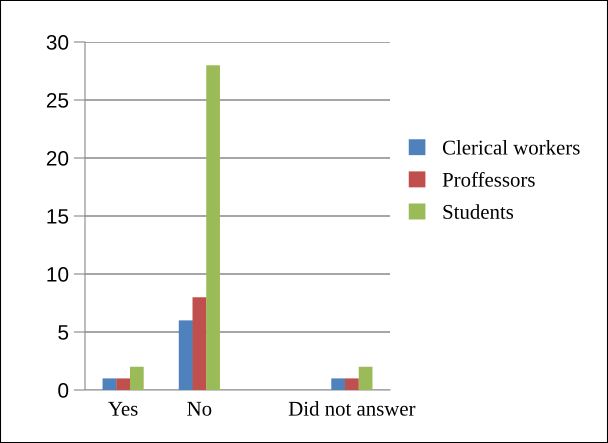 This screenshot has width=608, height=443. What do you see at coordinates (57, 158) in the screenshot?
I see `y-tick-label: 20` at bounding box center [57, 158].